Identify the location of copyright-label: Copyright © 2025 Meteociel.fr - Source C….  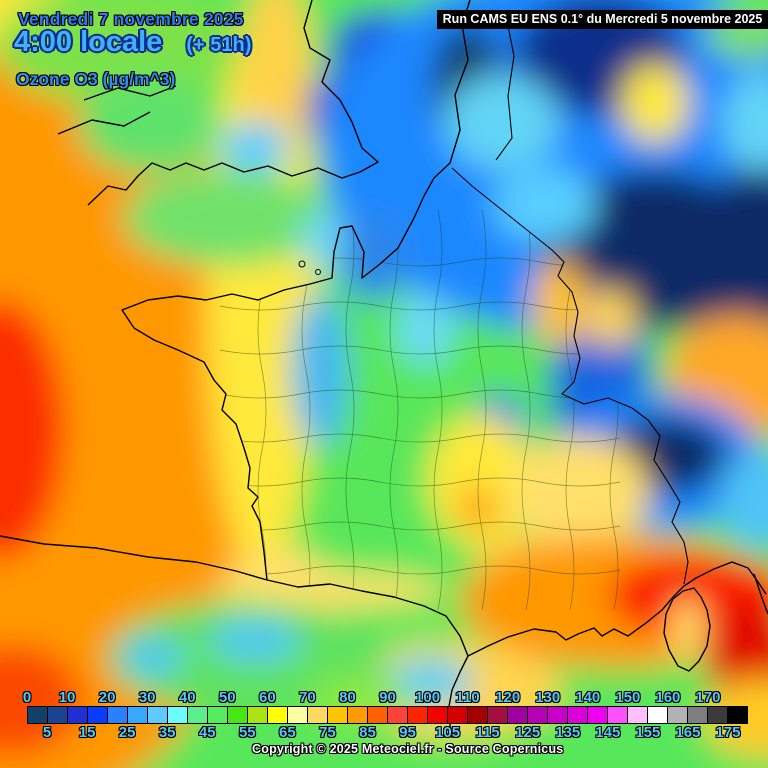
(408, 749).